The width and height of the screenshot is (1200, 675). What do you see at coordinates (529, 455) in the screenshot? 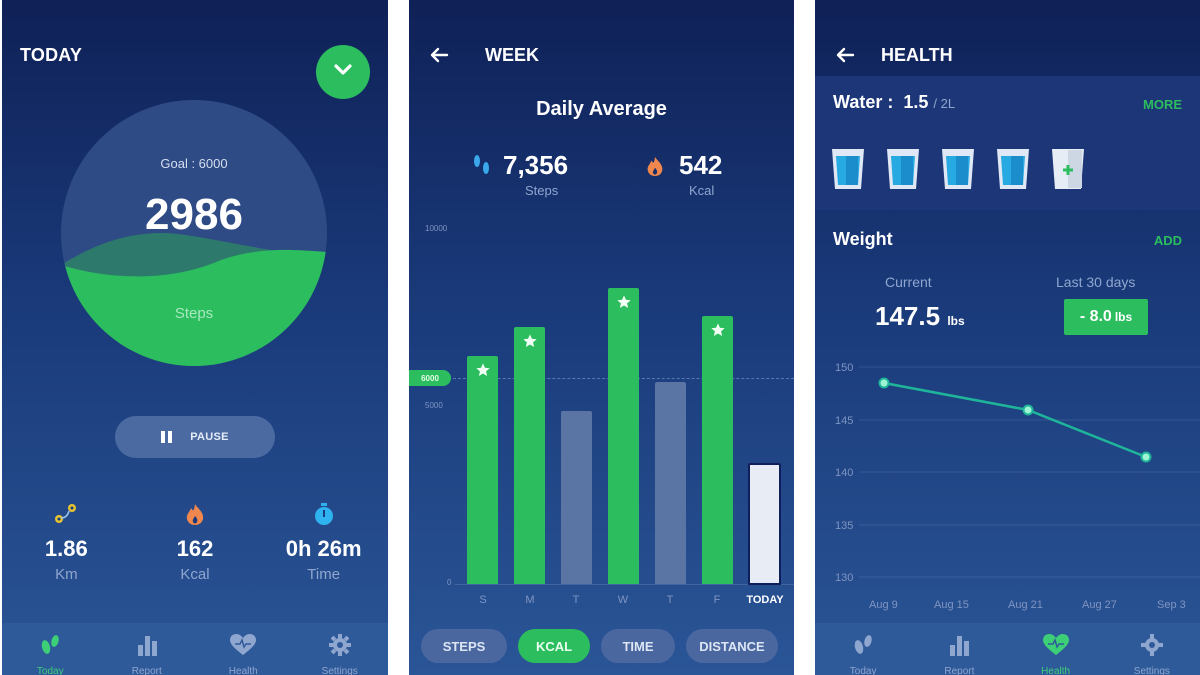
I see `bar-mon` at bounding box center [529, 455].